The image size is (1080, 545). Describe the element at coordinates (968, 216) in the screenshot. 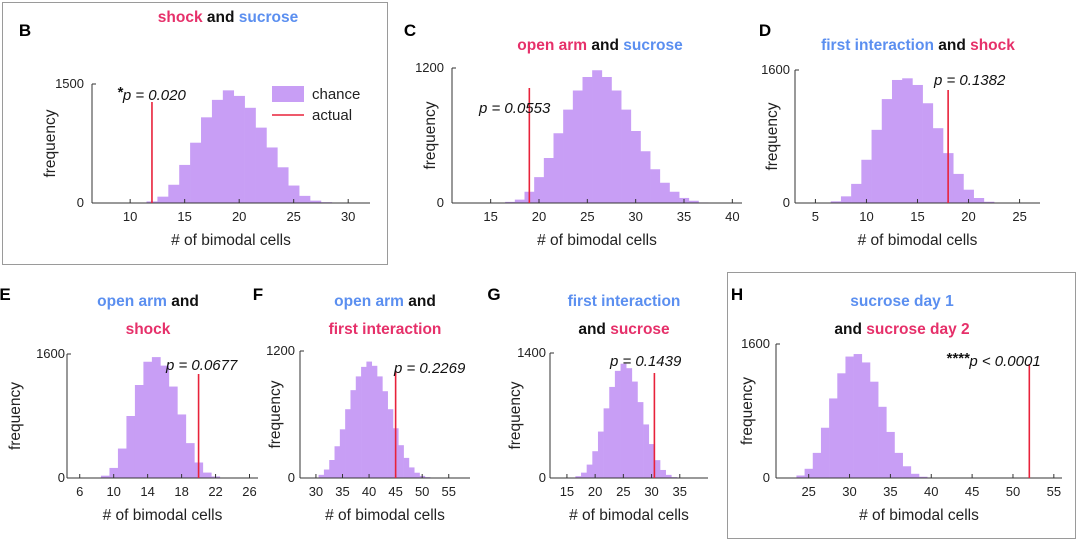

I see `x-tick-label: 20` at that location.